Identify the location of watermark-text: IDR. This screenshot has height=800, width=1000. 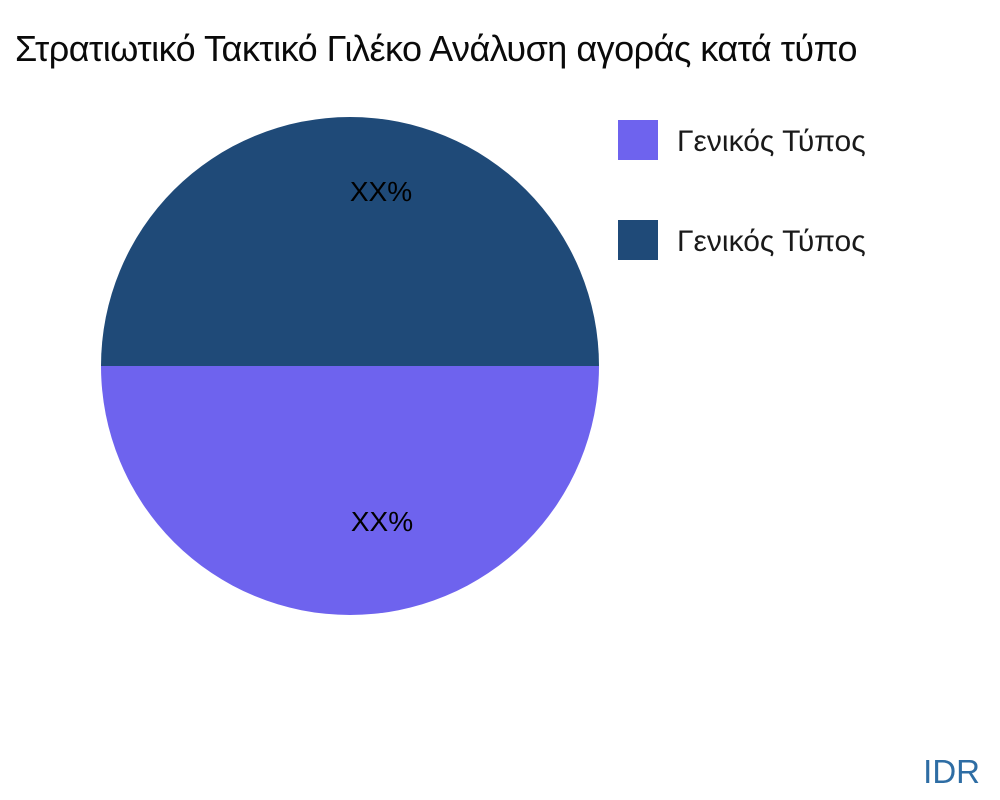
(951, 771).